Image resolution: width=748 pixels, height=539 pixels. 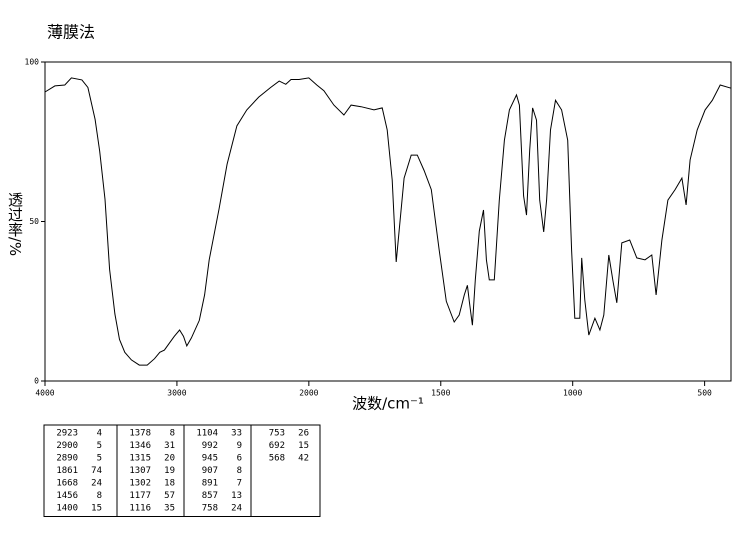 What do you see at coordinates (704, 393) in the screenshot?
I see `x-tick-label: 500` at bounding box center [704, 393].